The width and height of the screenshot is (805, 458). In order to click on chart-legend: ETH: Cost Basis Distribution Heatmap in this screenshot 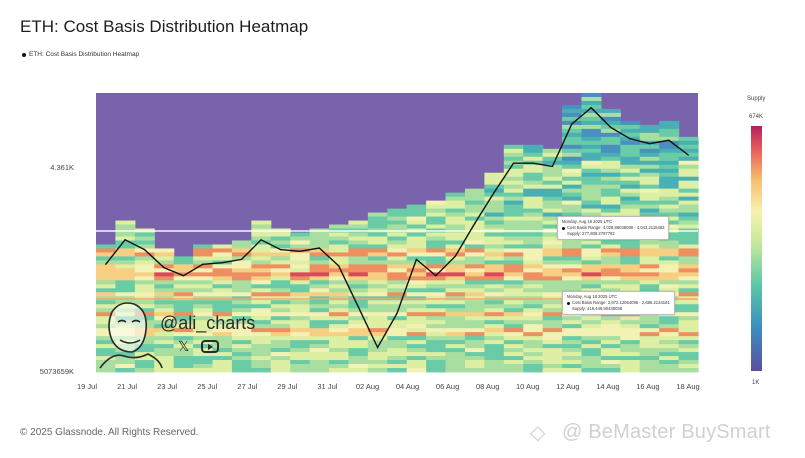, I will do `click(80, 54)`.